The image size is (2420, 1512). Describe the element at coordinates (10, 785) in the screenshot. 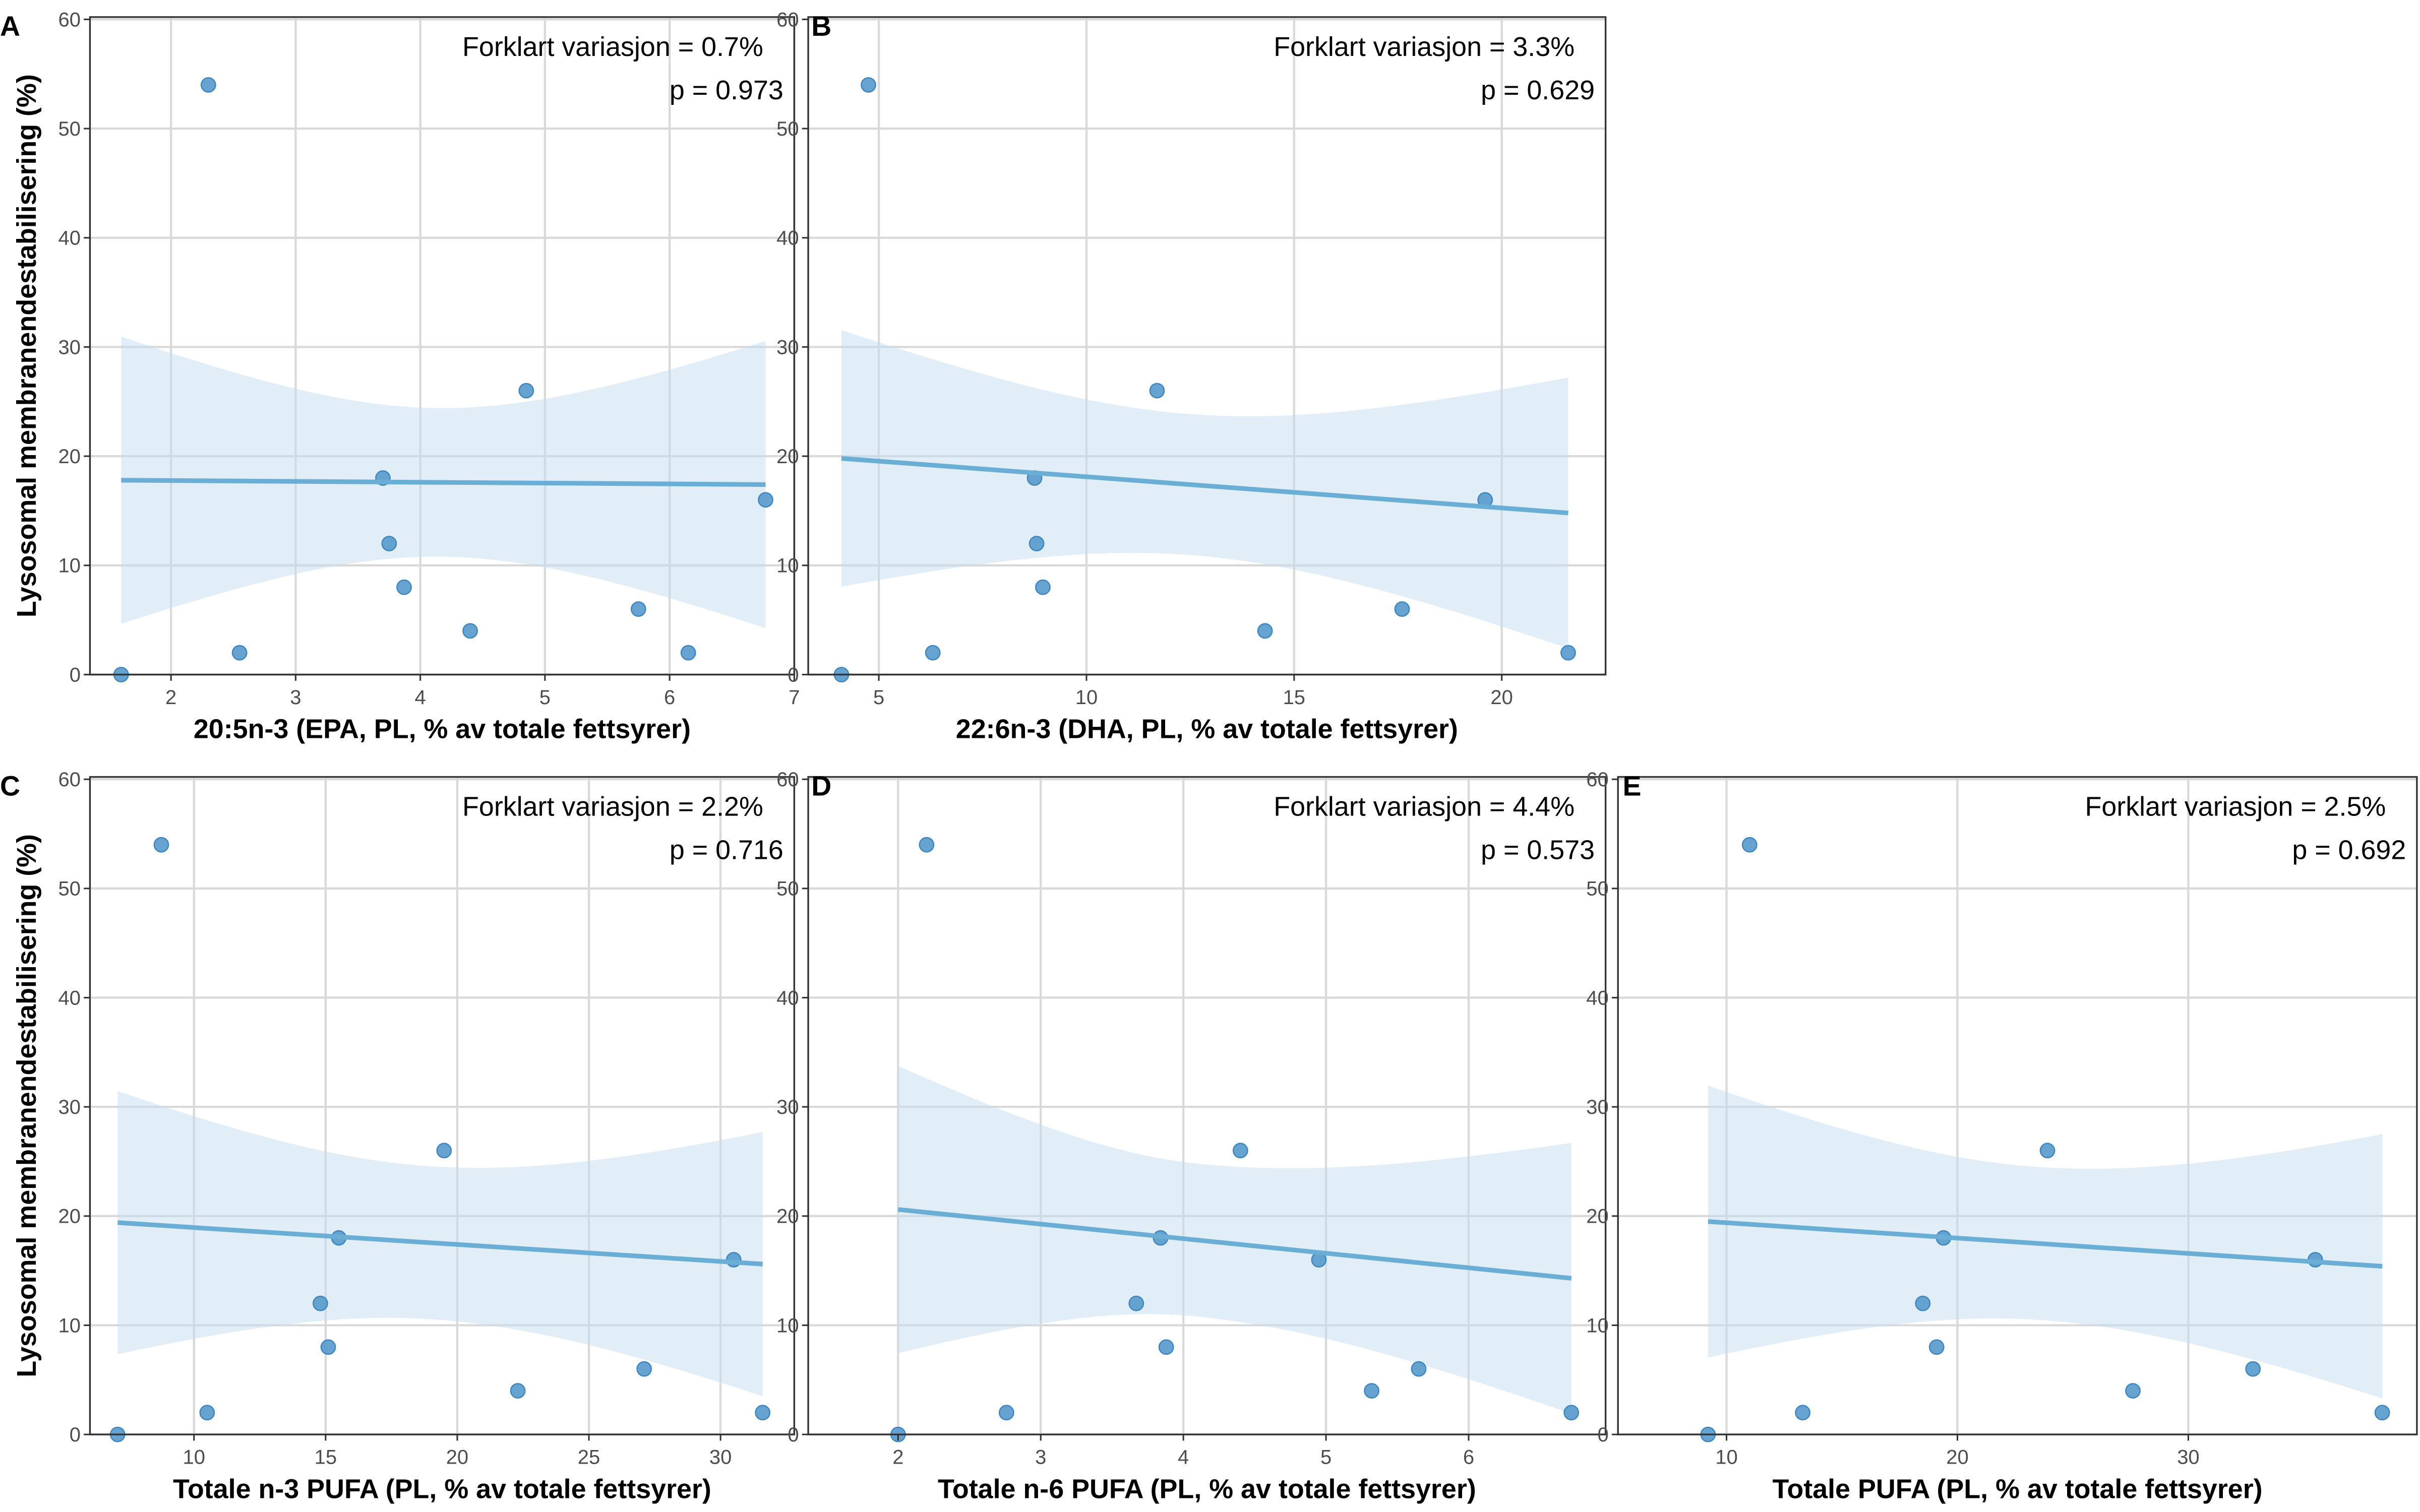

I see `panel-label: C` at that location.